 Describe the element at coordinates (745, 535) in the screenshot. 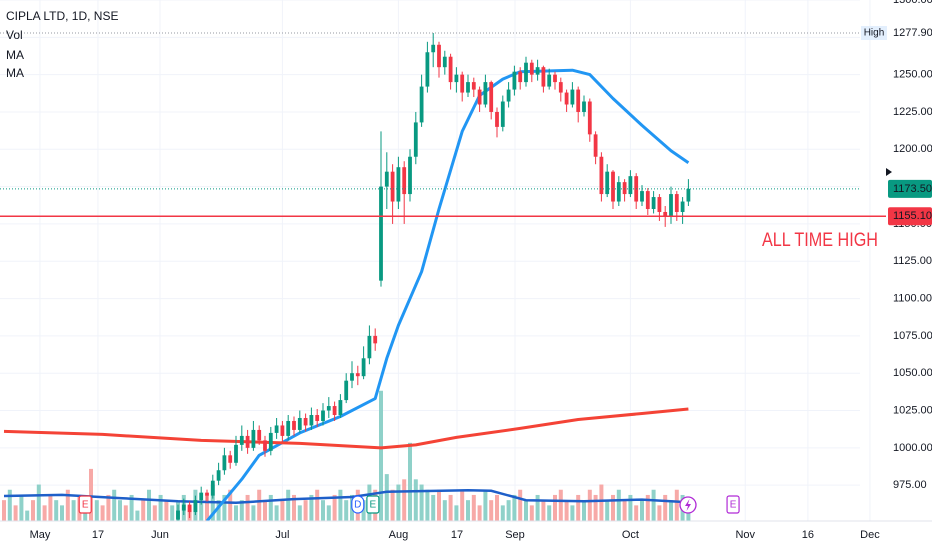

I see `x-tick-label: Nov` at that location.